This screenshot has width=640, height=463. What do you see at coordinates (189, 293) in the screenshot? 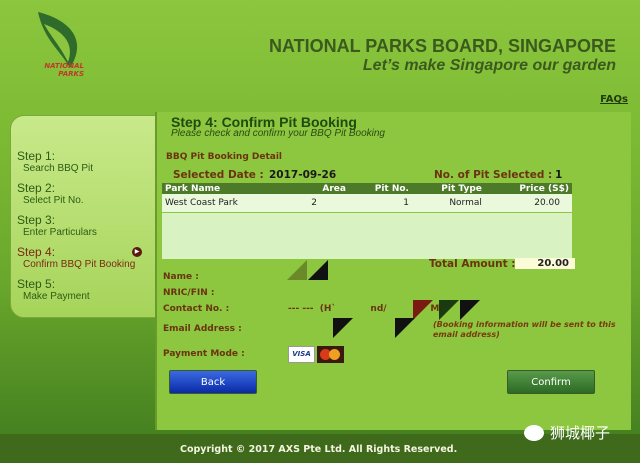
I see `nric-label: NRIC/FIN :` at bounding box center [189, 293].